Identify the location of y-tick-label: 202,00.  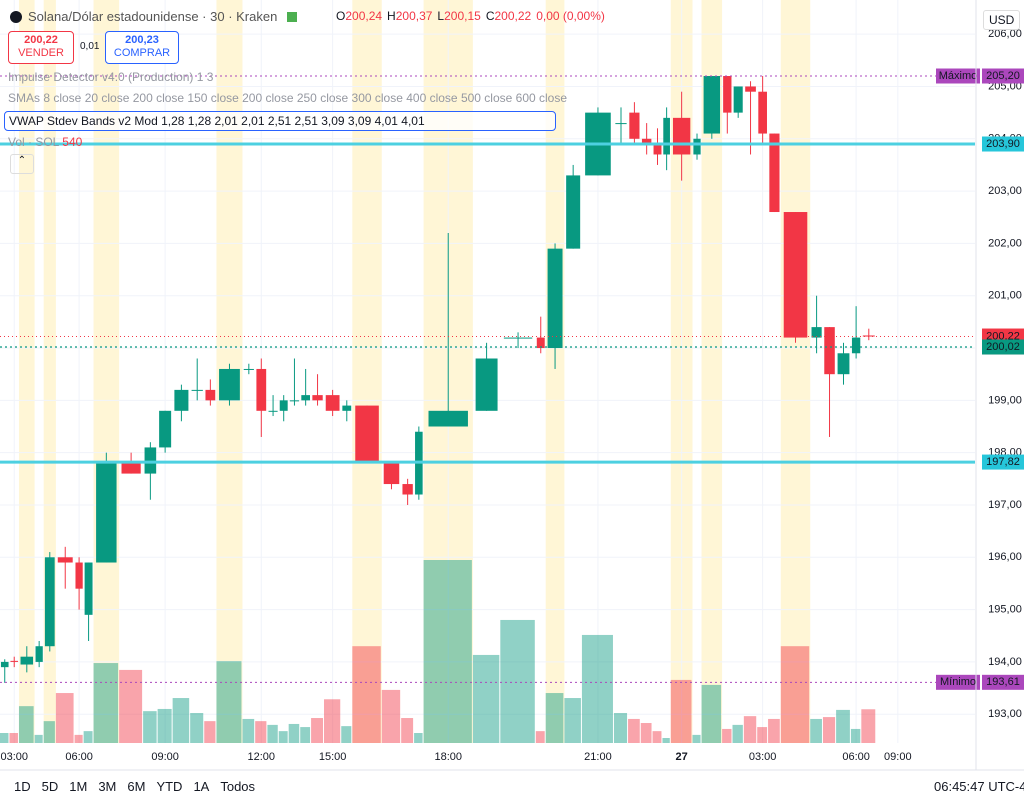
(1005, 243).